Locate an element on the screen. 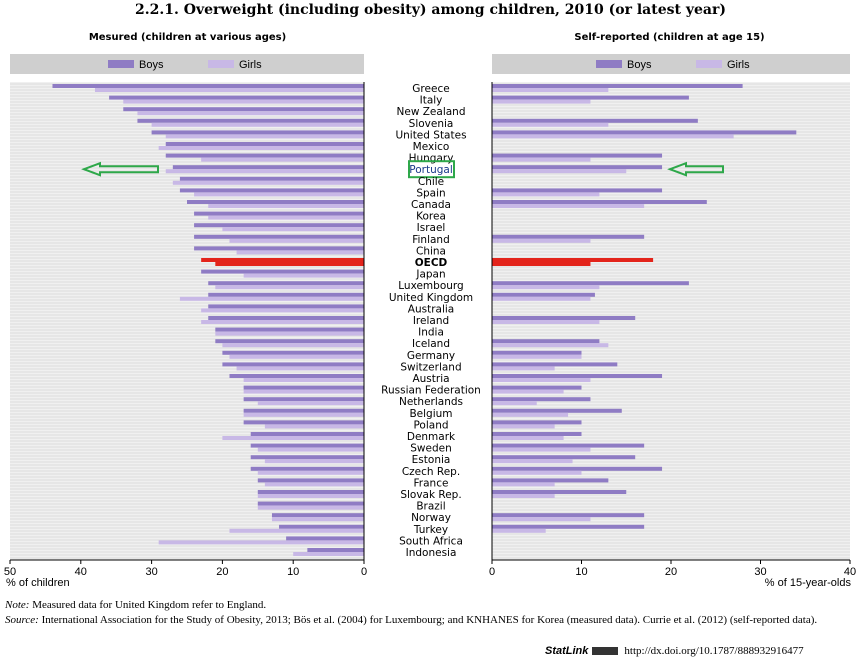 This screenshot has width=861, height=661. left-bar-boys-finland is located at coordinates (279, 236).